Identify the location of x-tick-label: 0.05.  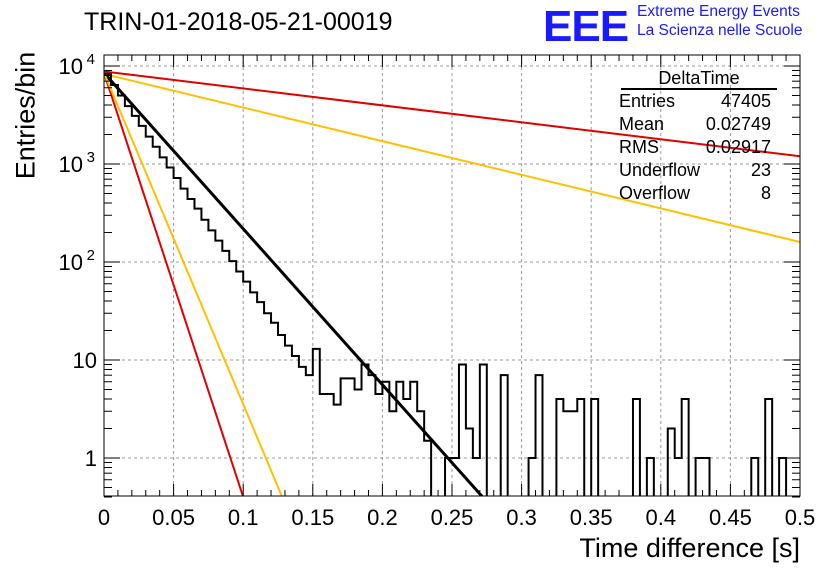
(173, 517).